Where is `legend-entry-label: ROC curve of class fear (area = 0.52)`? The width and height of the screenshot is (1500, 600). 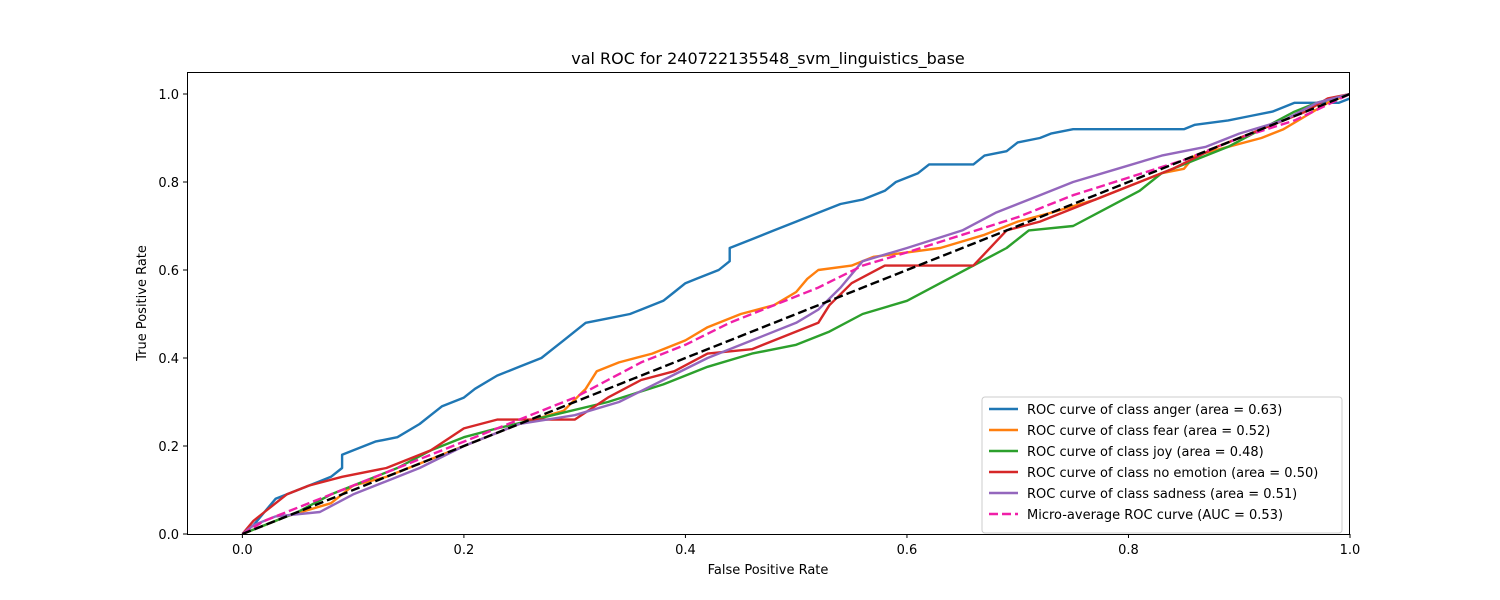 legend-entry-label: ROC curve of class fear (area = 0.52) is located at coordinates (1148, 431).